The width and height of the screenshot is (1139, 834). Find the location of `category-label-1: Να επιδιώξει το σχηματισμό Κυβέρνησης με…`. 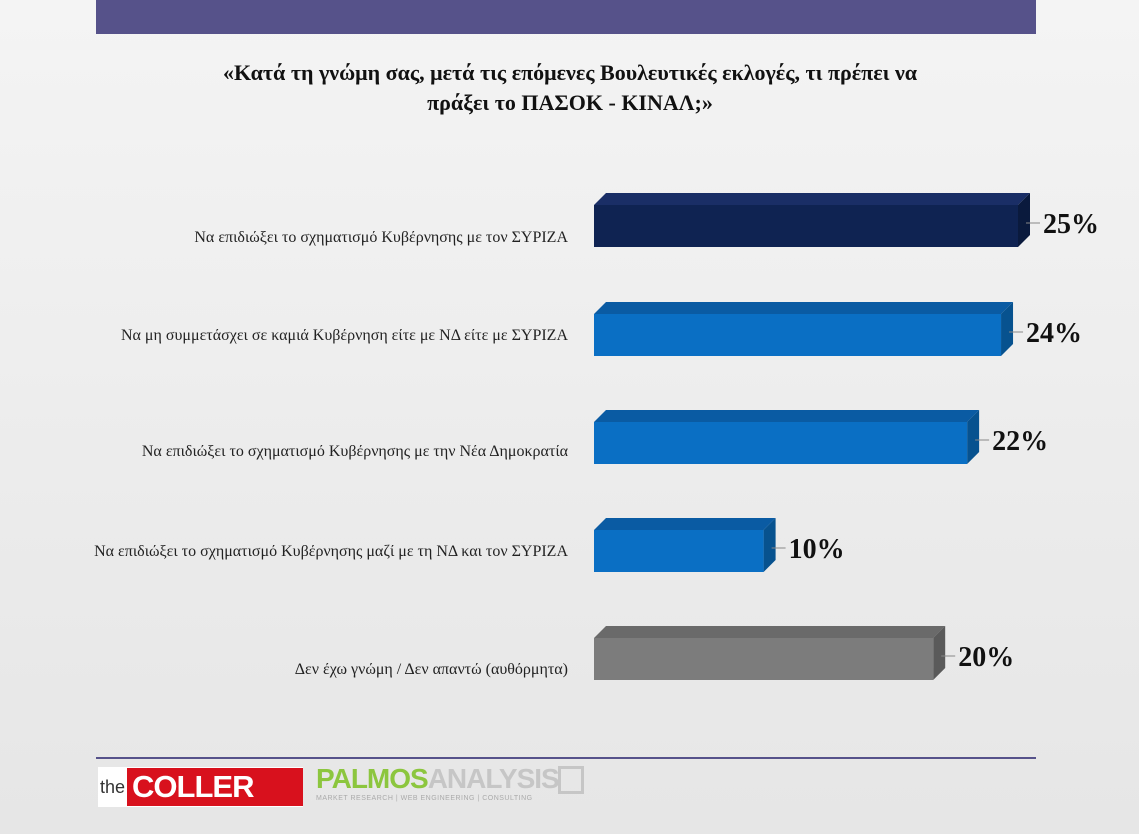

category-label-1: Να επιδιώξει το σχηματισμό Κυβέρνησης με… is located at coordinates (381, 237).